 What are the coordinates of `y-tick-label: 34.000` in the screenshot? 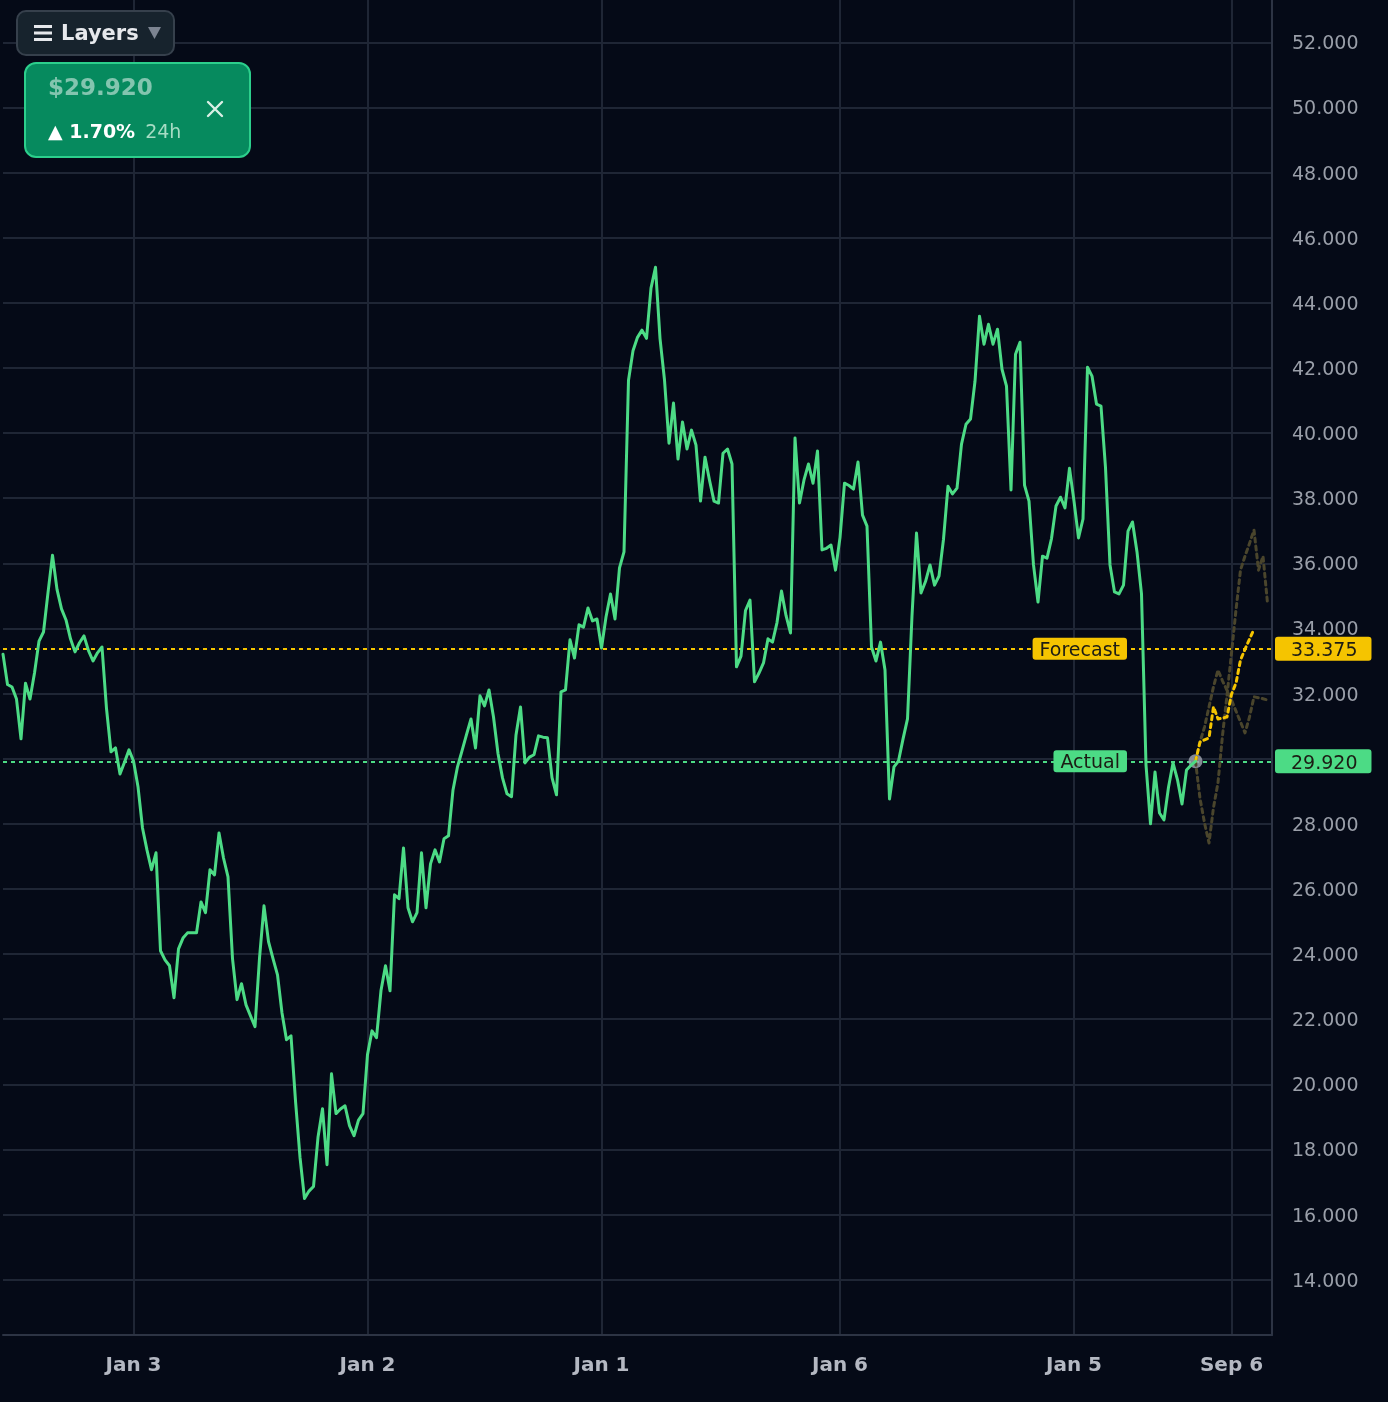 It's located at (1325, 628).